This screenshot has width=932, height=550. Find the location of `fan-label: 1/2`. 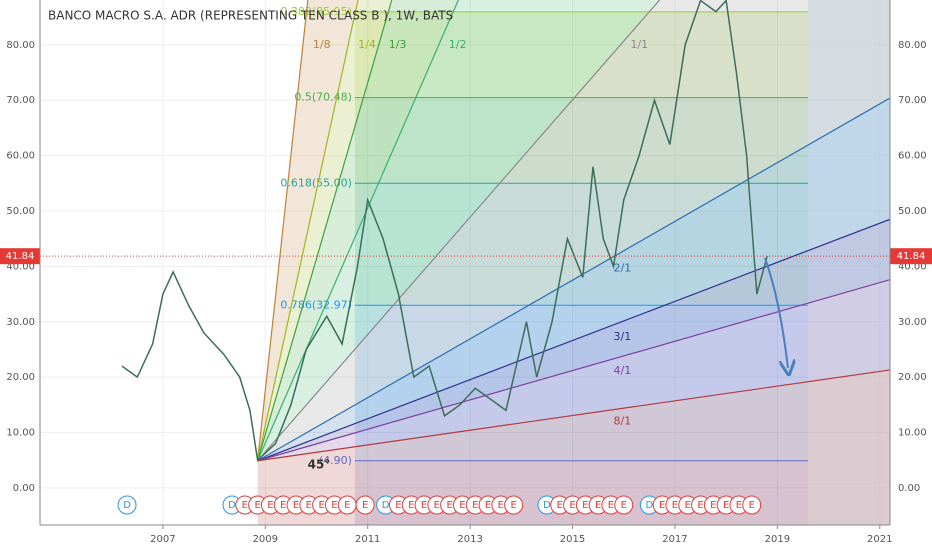

fan-label: 1/2 is located at coordinates (458, 44).